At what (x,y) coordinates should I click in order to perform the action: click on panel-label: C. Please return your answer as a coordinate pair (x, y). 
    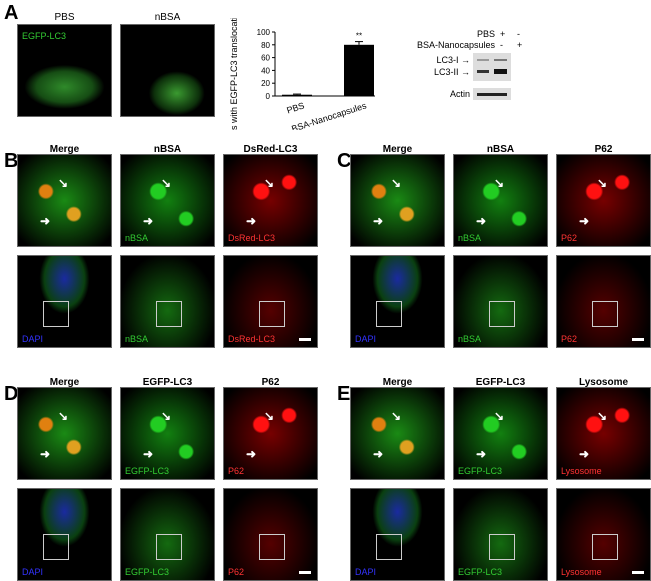
    Looking at the image, I should click on (344, 161).